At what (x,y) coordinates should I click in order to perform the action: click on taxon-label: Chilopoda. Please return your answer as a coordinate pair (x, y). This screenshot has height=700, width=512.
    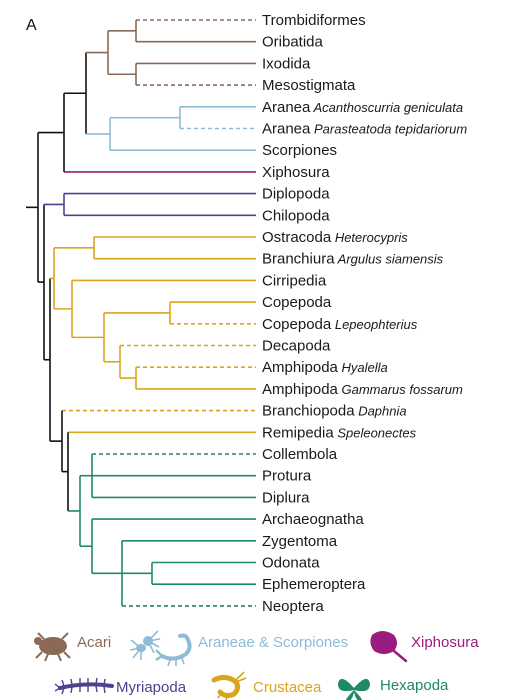
    Looking at the image, I should click on (296, 215).